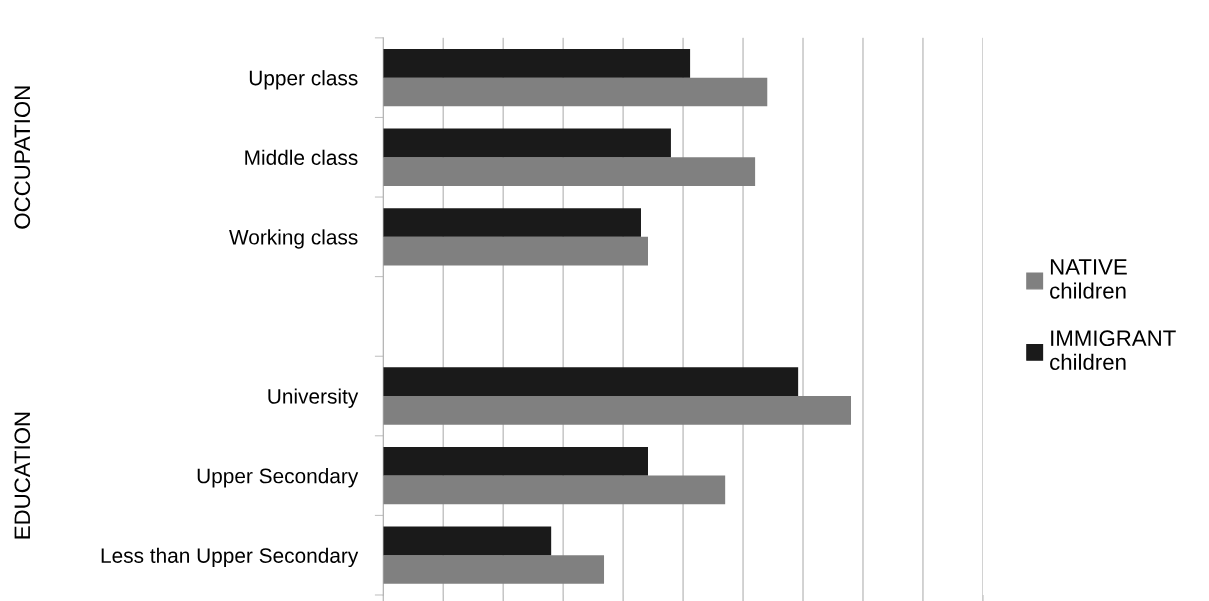  Describe the element at coordinates (293, 239) in the screenshot. I see `y-tick-label: Working class` at that location.